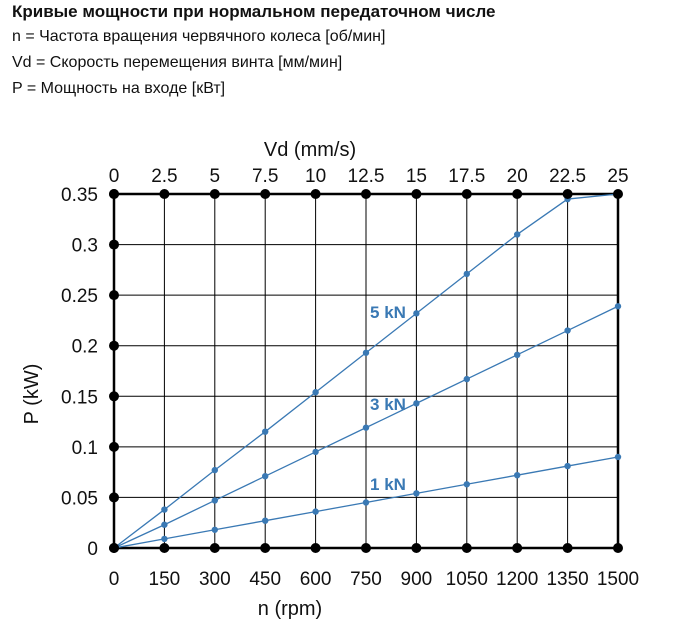 The height and width of the screenshot is (628, 677). Describe the element at coordinates (164, 176) in the screenshot. I see `x2-tick-label: 2.5` at that location.